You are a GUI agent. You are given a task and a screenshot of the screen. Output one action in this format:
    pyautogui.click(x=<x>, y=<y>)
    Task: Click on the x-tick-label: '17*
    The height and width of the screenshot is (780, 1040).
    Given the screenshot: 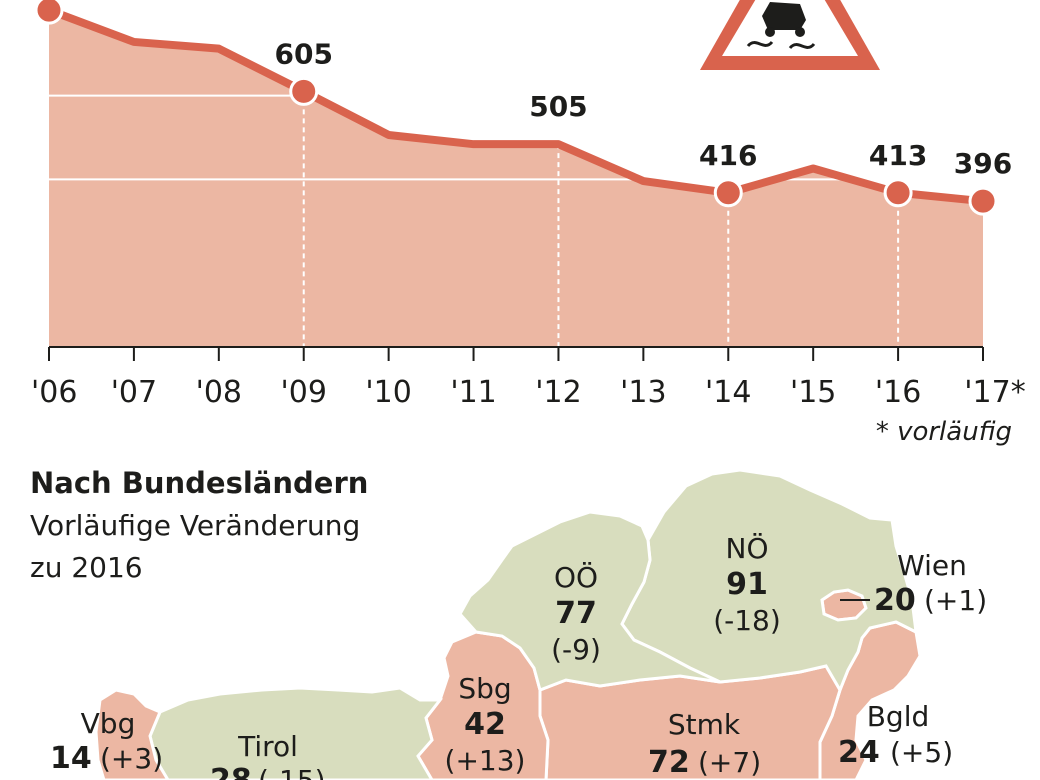 What is the action you would take?
    pyautogui.click(x=994, y=392)
    